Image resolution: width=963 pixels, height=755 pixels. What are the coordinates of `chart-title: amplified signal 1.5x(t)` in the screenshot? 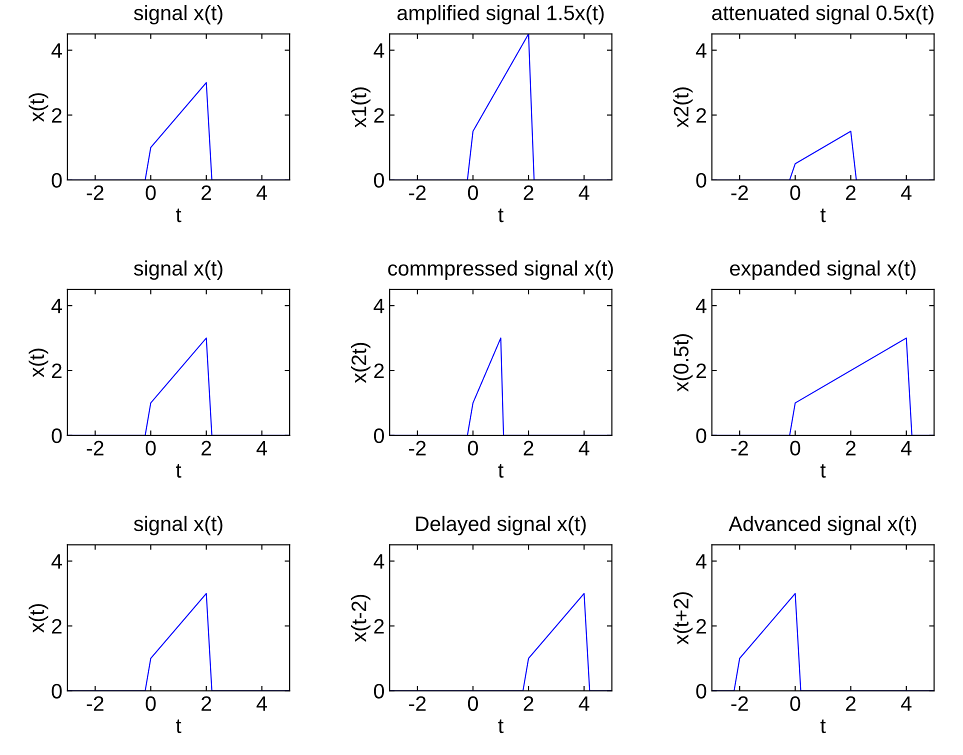 It's located at (500, 14).